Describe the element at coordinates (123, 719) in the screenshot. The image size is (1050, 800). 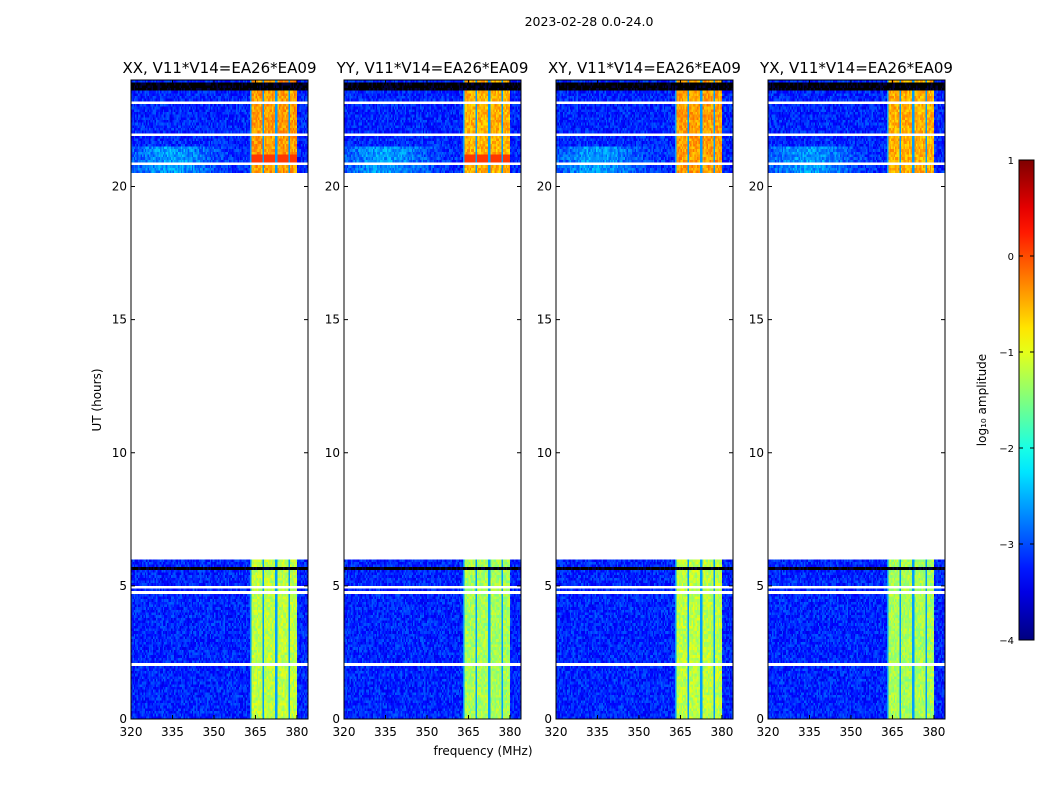
I see `y-tick-label-0-0: 0` at that location.